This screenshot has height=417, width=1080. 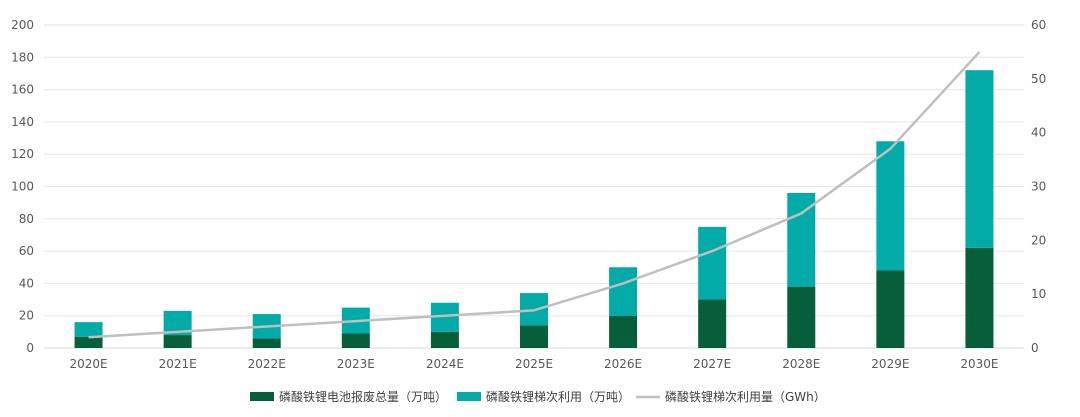 What do you see at coordinates (26, 283) in the screenshot?
I see `y-left-tick-label: 40` at bounding box center [26, 283].